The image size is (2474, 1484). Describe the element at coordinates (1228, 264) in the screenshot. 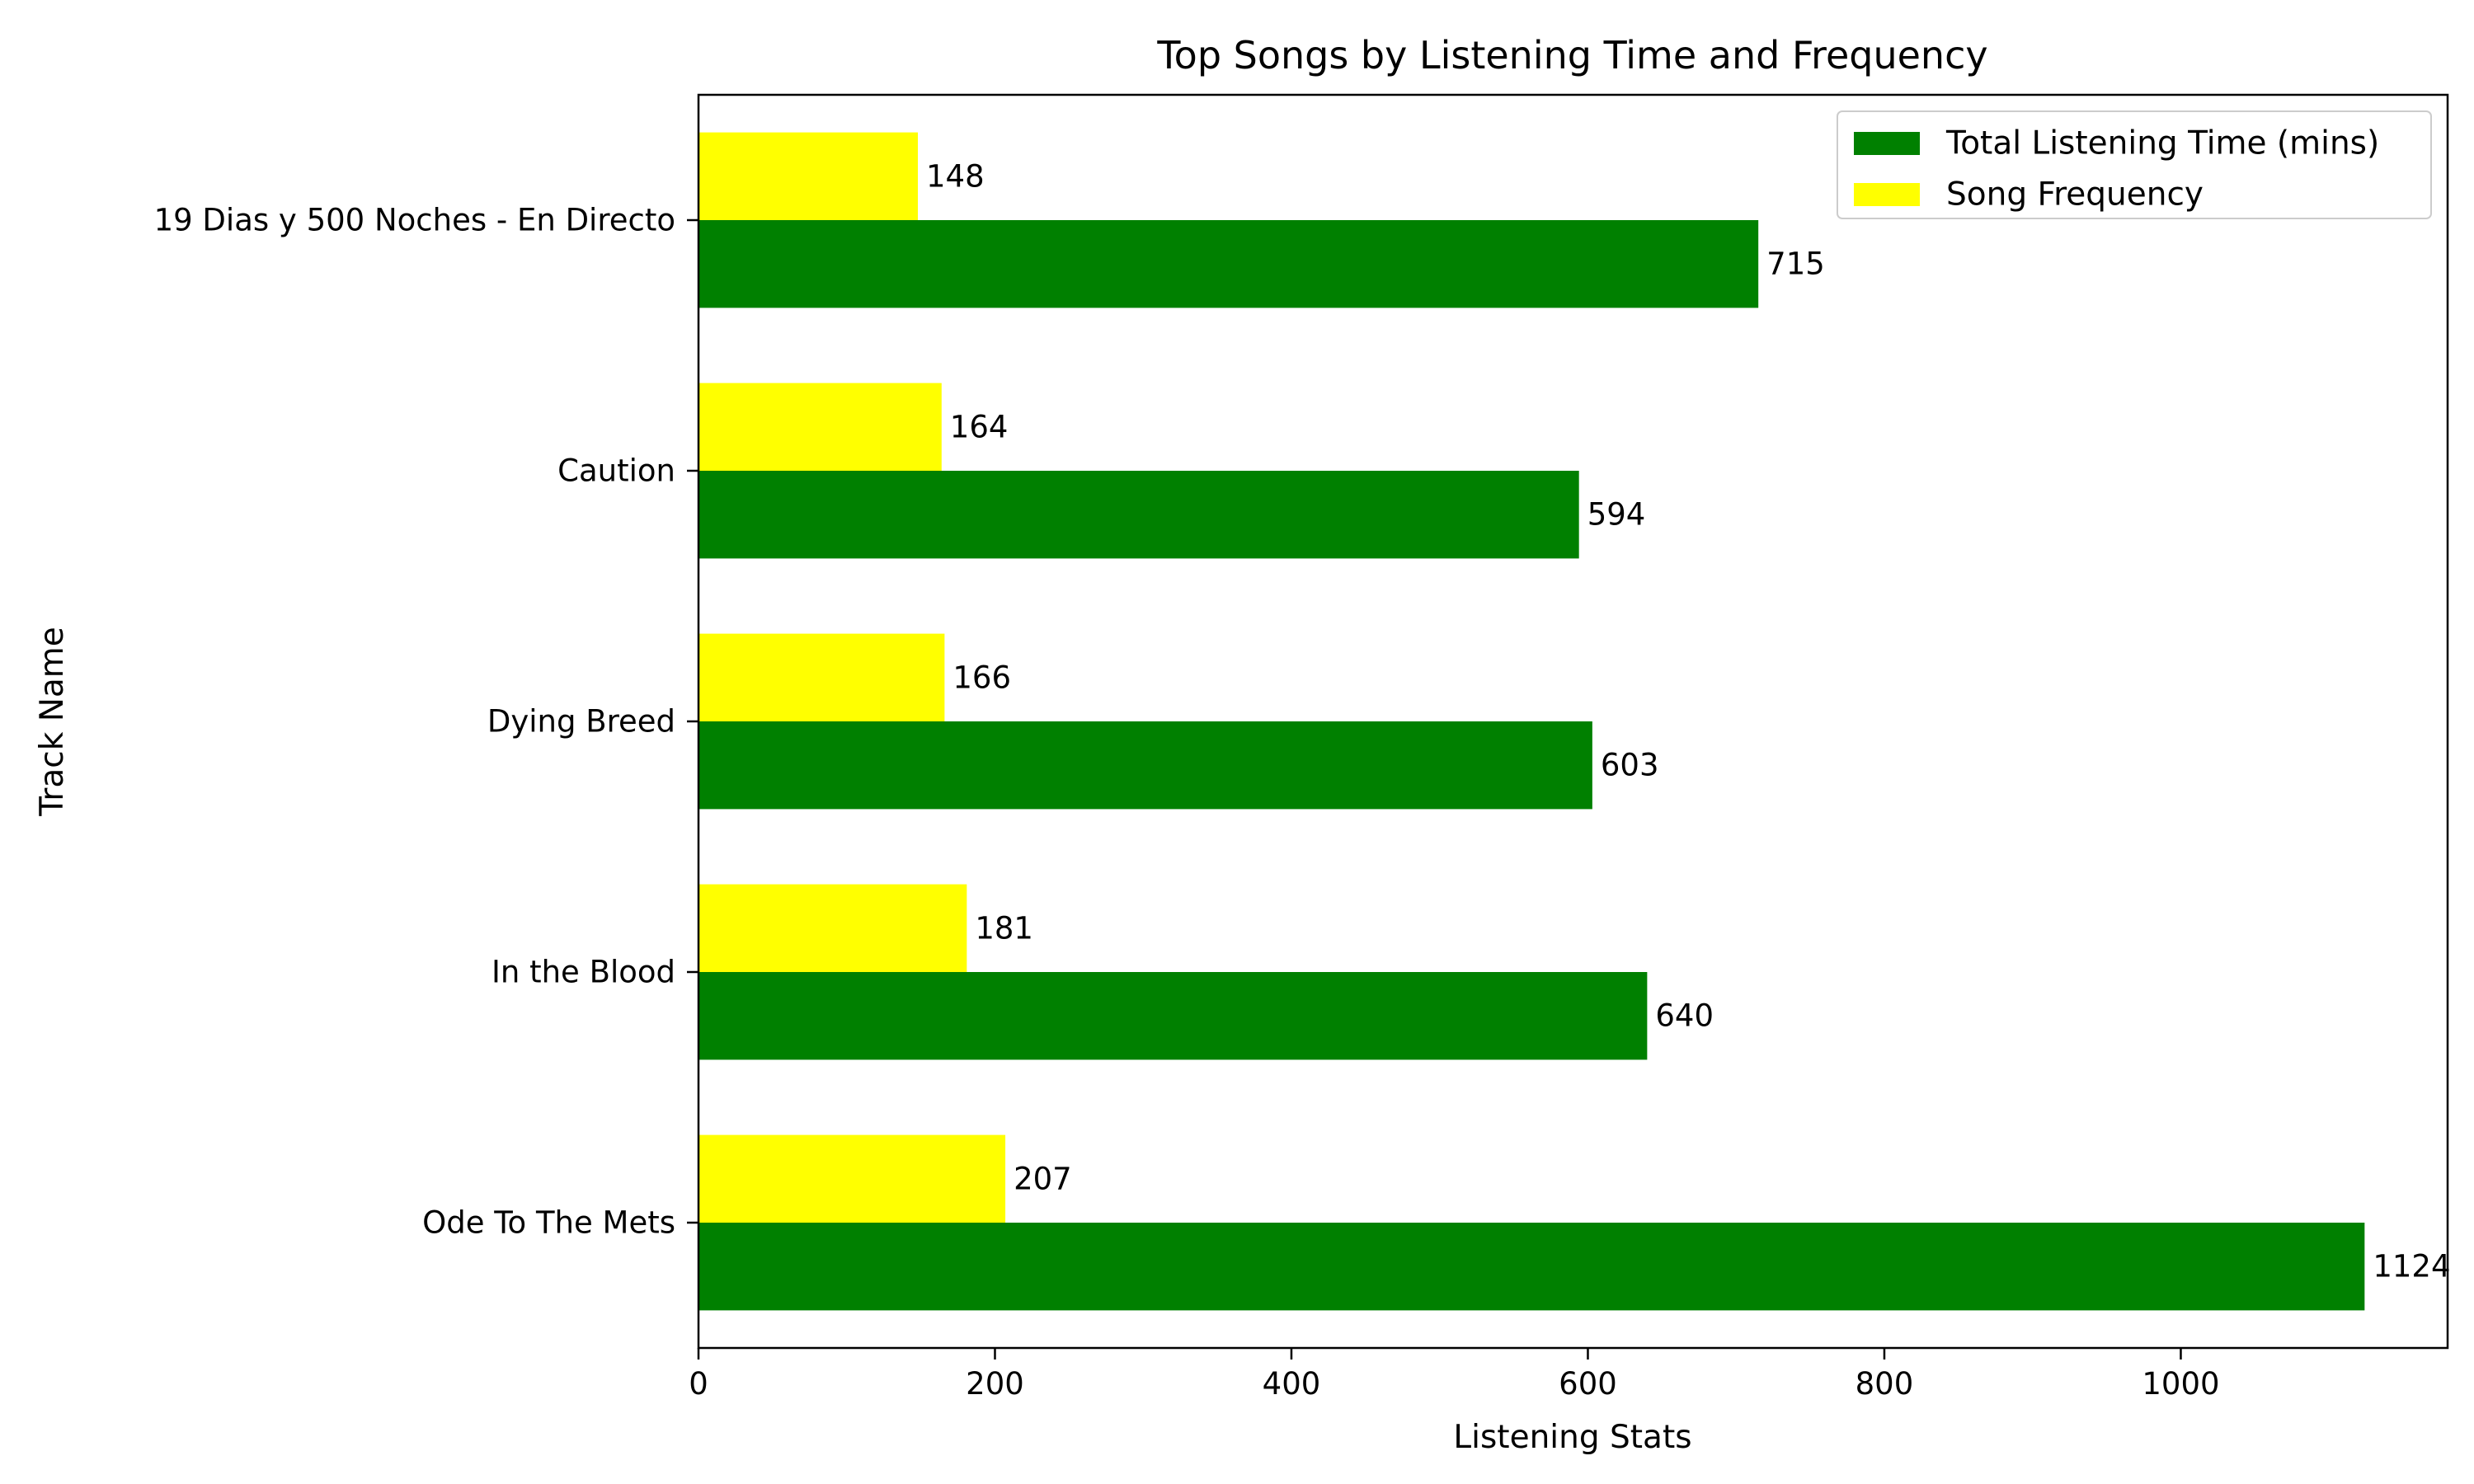

I see `bar-total-listening-time-mins-19-dias-y-500-noches-en-directo` at that location.